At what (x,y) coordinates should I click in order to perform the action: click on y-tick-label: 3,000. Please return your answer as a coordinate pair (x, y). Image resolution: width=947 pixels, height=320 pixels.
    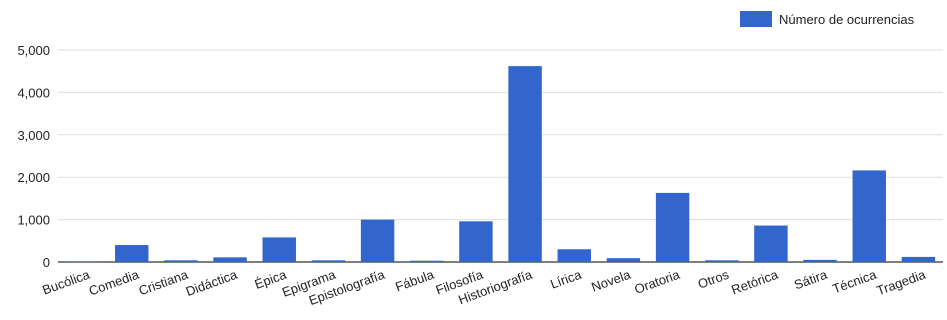
    Looking at the image, I should click on (33, 135).